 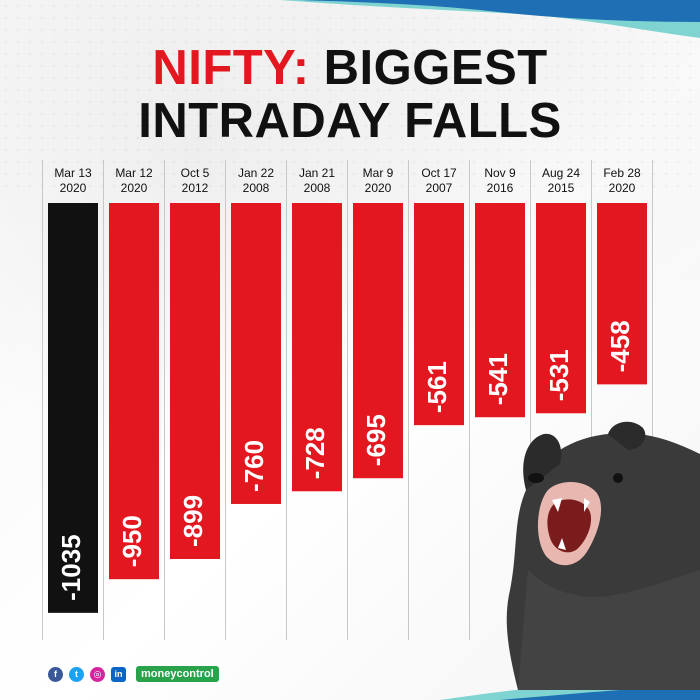 I want to click on linkedin-icon: in, so click(x=118, y=674).